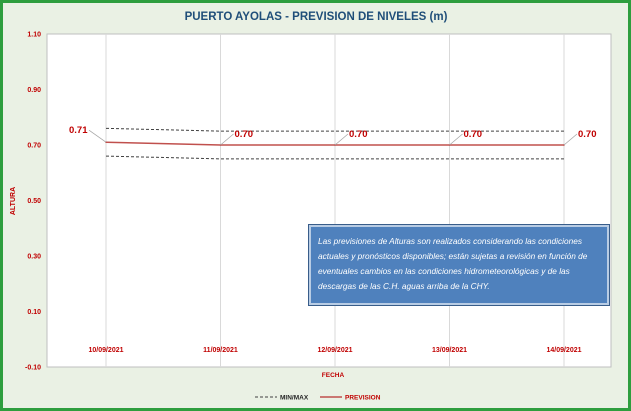  I want to click on legend-label-minmax: MIN/MAX, so click(294, 398).